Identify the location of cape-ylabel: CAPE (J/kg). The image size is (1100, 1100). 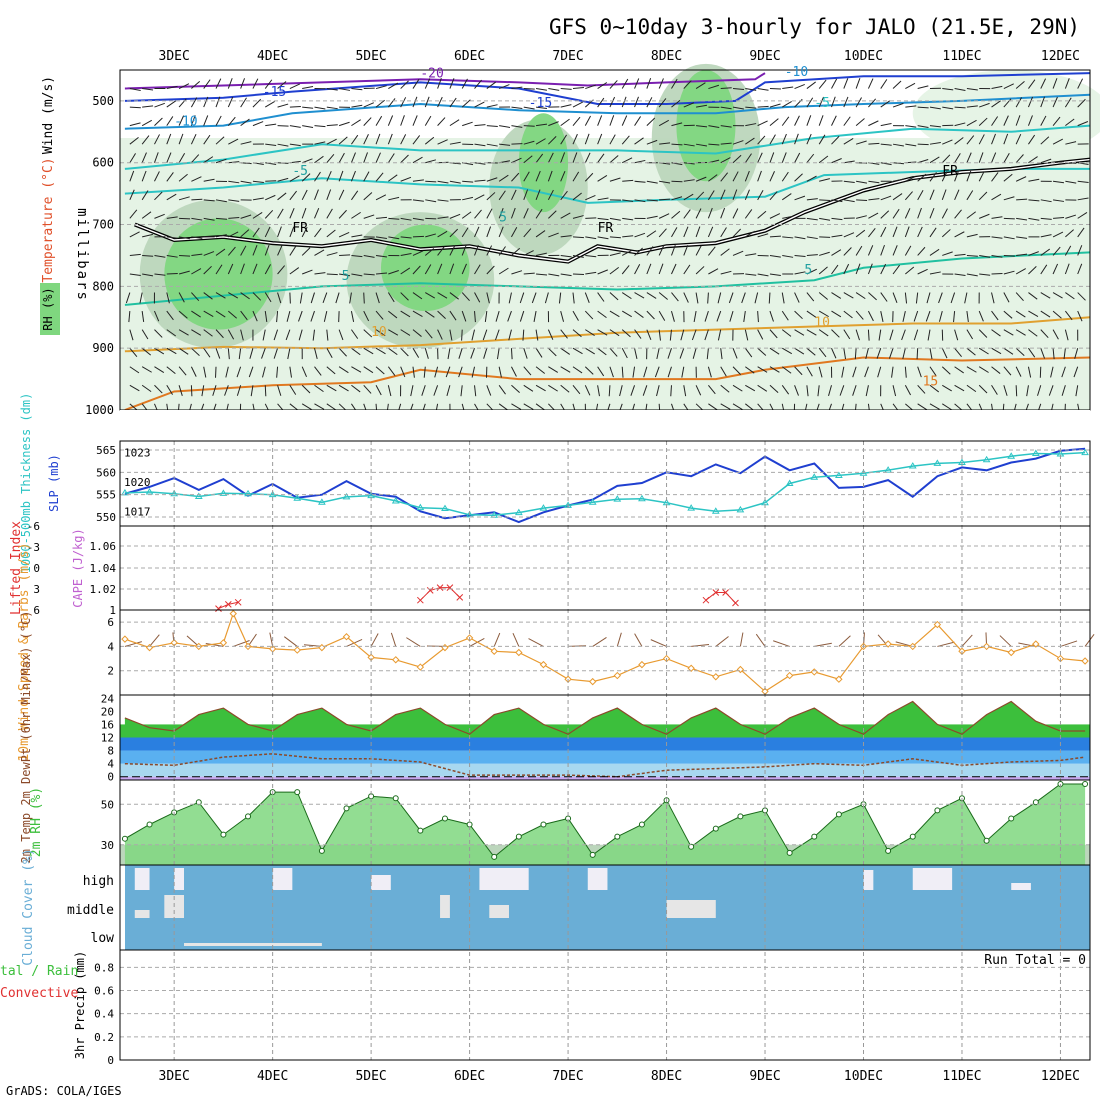
(78, 567).